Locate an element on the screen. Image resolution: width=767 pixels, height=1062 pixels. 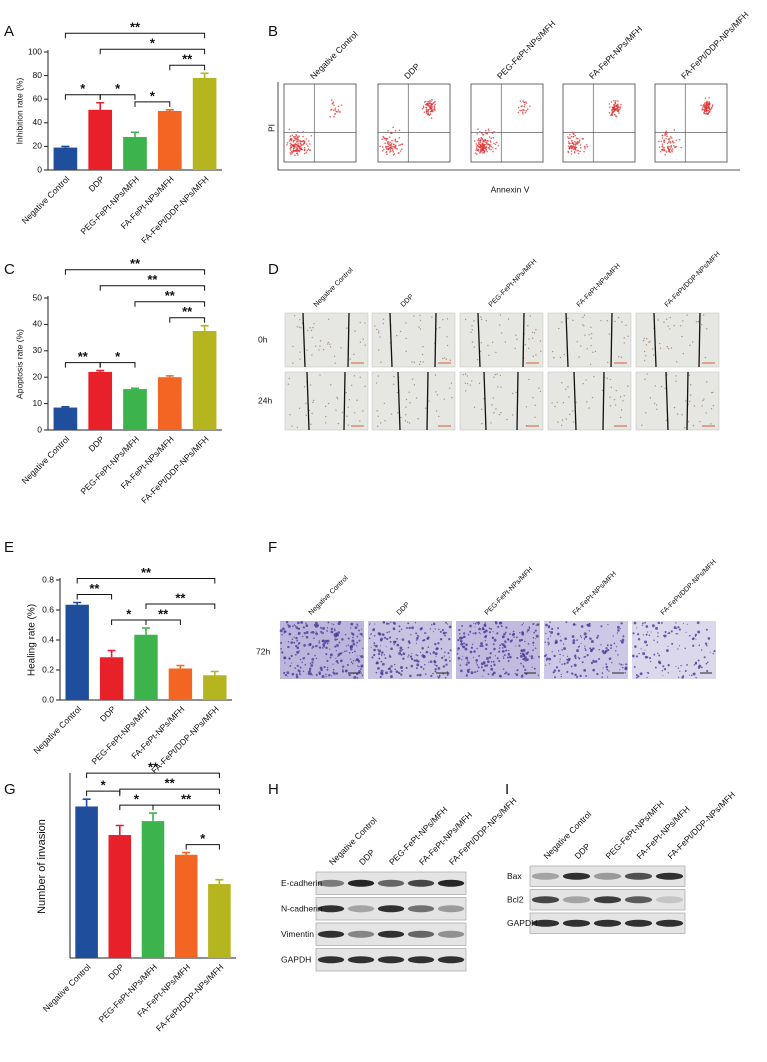
row-label: 0h is located at coordinates (263, 339).